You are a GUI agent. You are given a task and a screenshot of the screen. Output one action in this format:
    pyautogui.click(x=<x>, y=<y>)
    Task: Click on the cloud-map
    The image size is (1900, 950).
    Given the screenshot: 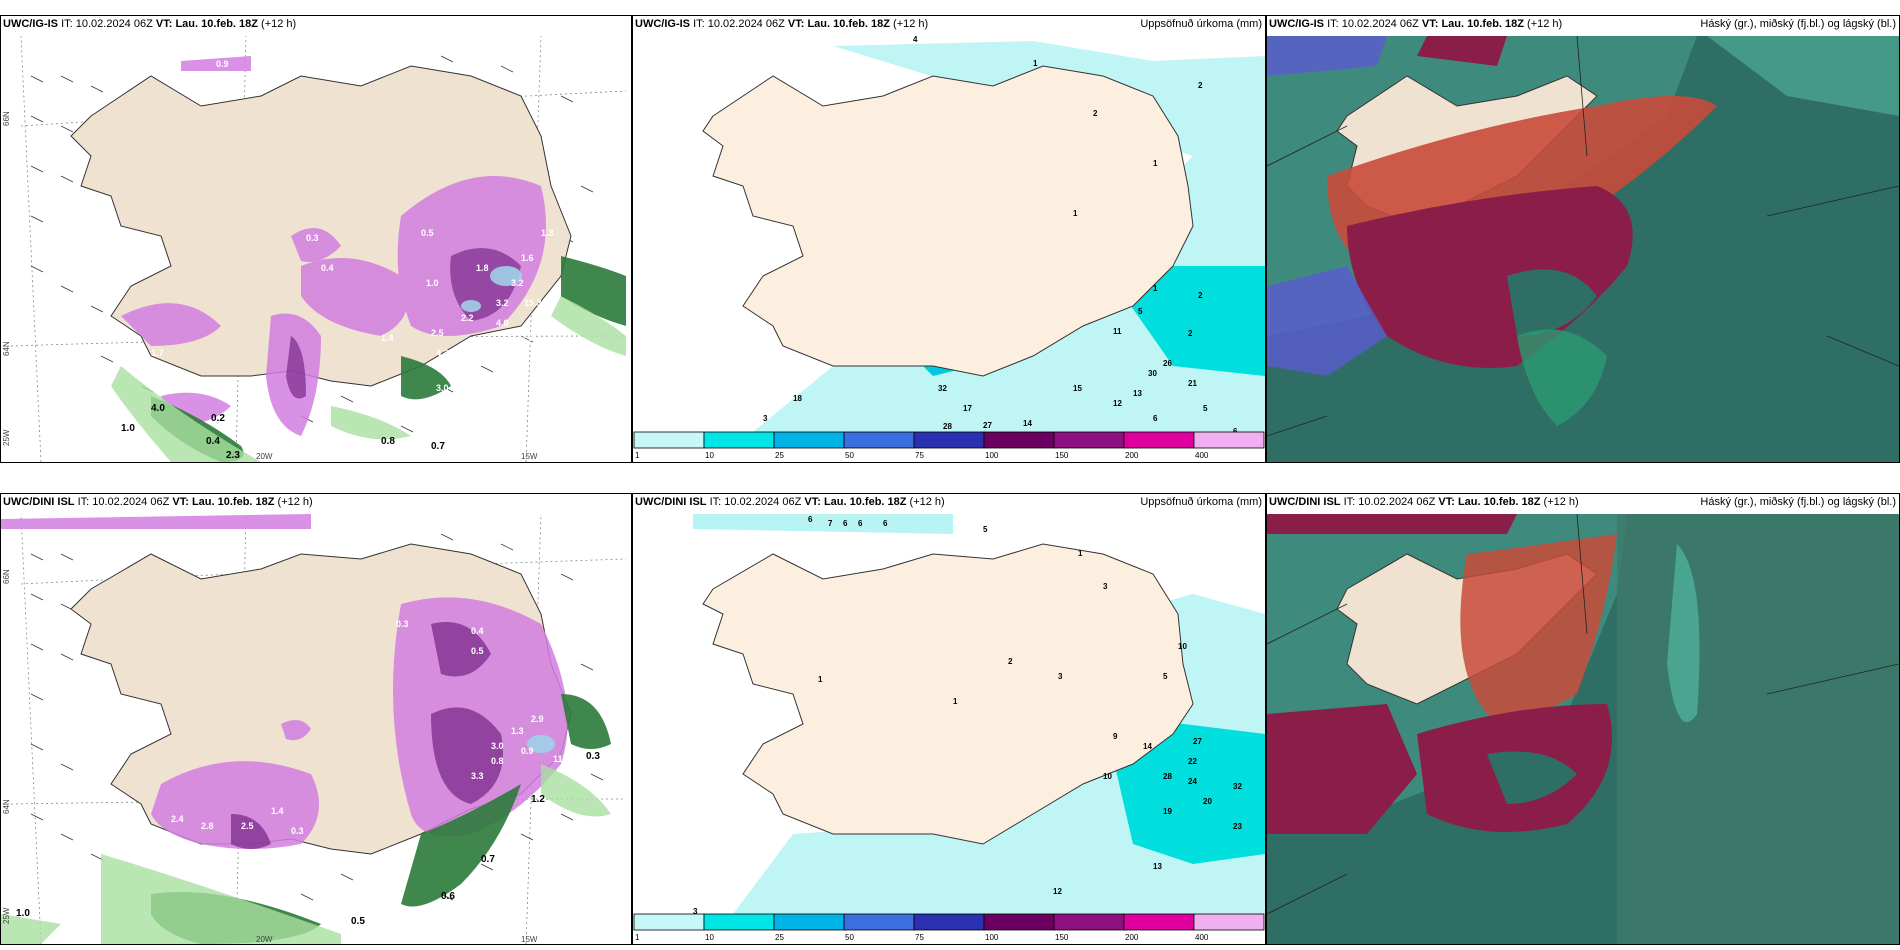 What is the action you would take?
    pyautogui.click(x=1583, y=249)
    